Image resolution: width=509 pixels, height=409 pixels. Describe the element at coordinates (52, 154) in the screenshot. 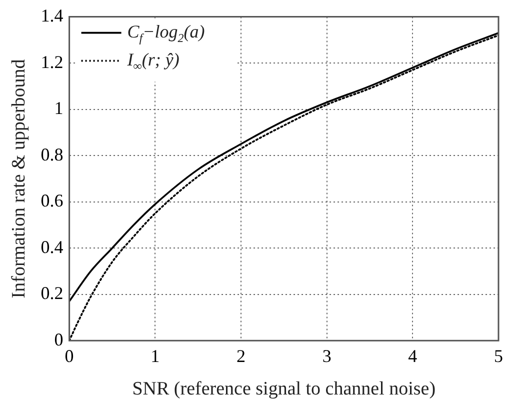

I see `y-tick-label: 0.8` at that location.